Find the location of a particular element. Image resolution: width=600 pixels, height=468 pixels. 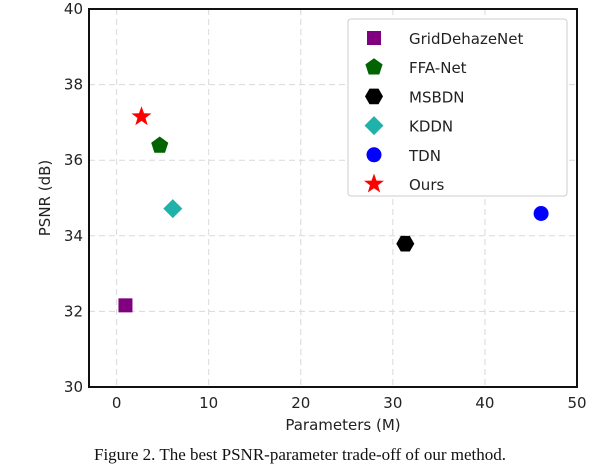

x-tick-label: 50 is located at coordinates (576, 403).